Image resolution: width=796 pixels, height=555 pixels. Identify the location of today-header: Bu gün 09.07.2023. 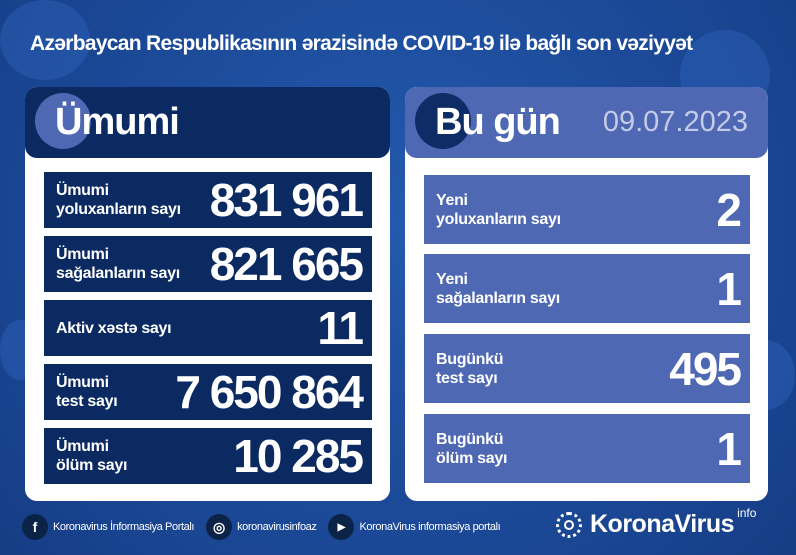
(586, 122).